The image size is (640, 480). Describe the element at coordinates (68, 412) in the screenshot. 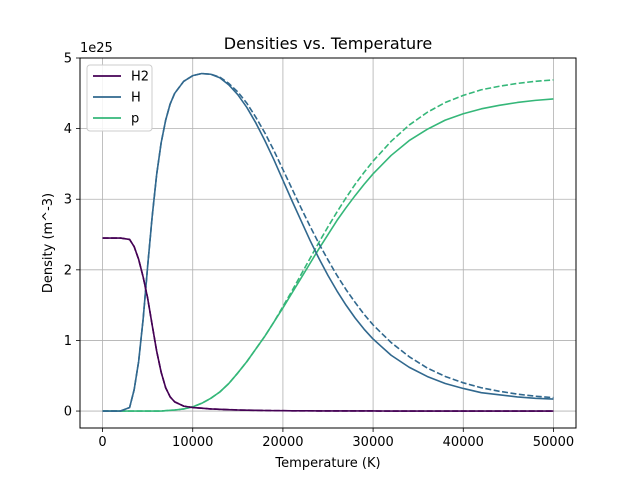

I see `y-tick-label: 0` at that location.